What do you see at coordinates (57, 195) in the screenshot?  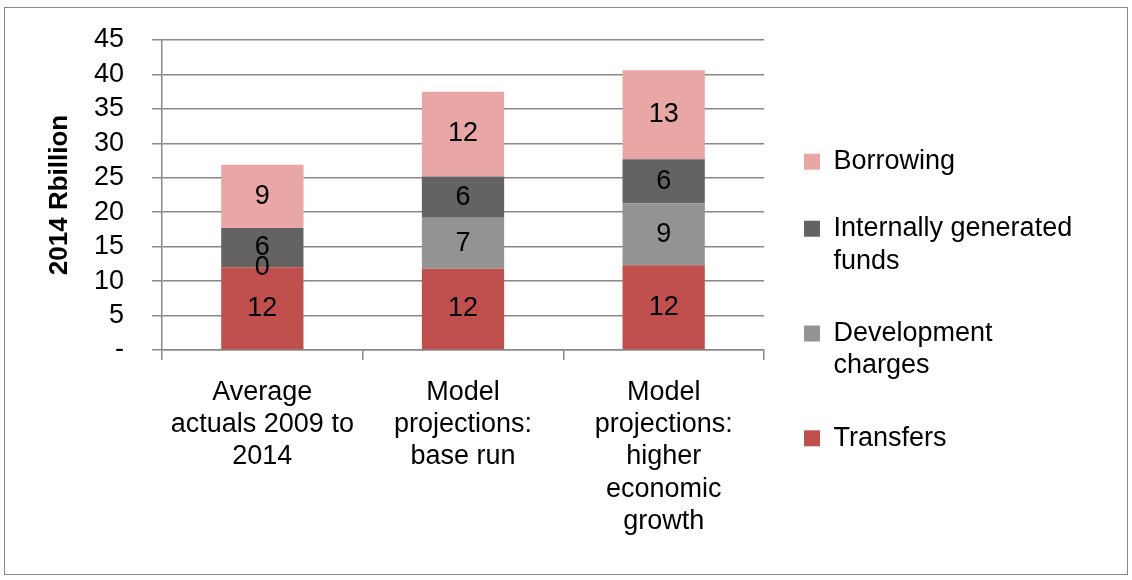 I see `y-axis-title: 2014 Rbillion` at bounding box center [57, 195].